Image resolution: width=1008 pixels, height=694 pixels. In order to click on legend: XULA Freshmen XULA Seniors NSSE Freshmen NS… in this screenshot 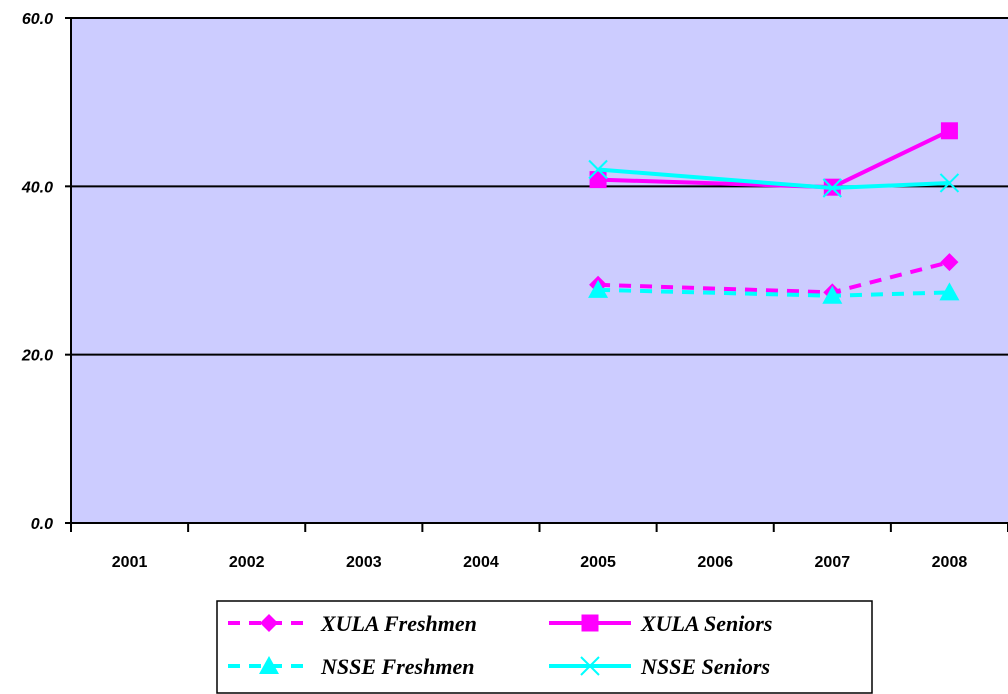, I will do `click(544, 647)`.